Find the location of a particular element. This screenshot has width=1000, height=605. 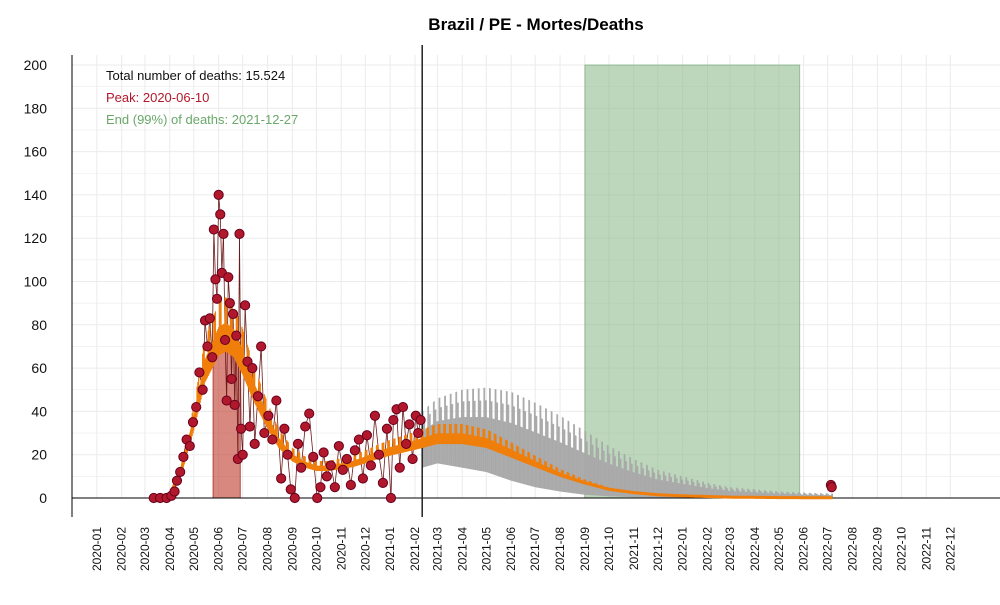

y-tick-label: 120 is located at coordinates (36, 238).